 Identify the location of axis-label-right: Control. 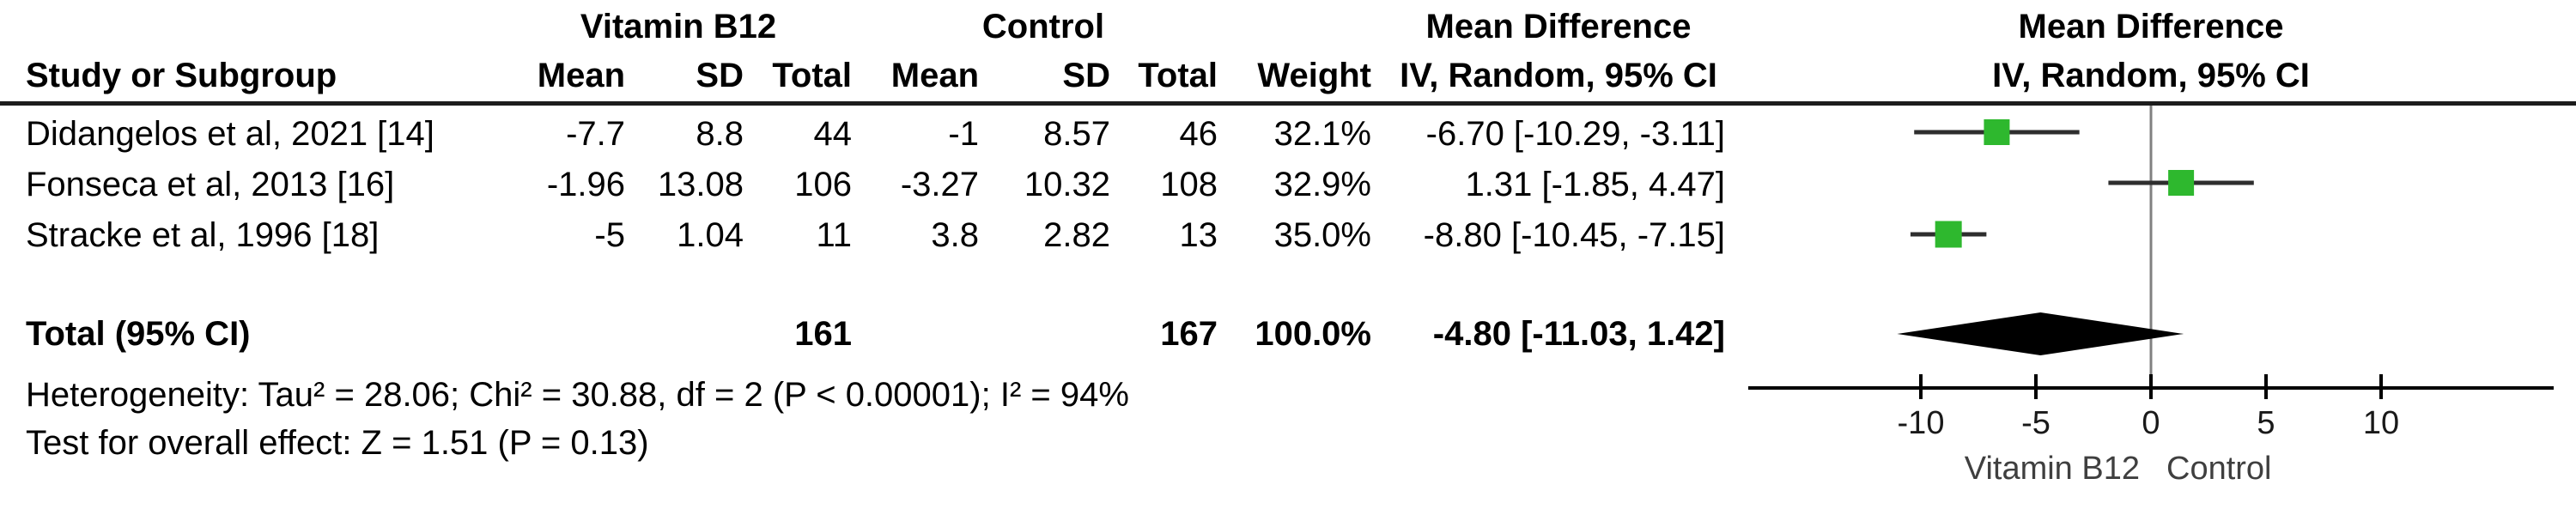
(2219, 469).